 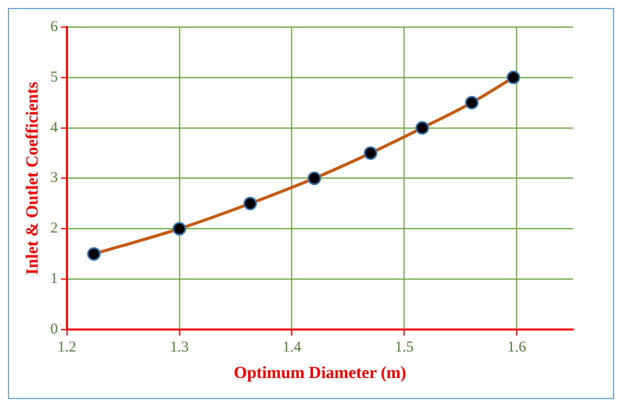 I want to click on y-tick-label: 5, so click(x=54, y=77).